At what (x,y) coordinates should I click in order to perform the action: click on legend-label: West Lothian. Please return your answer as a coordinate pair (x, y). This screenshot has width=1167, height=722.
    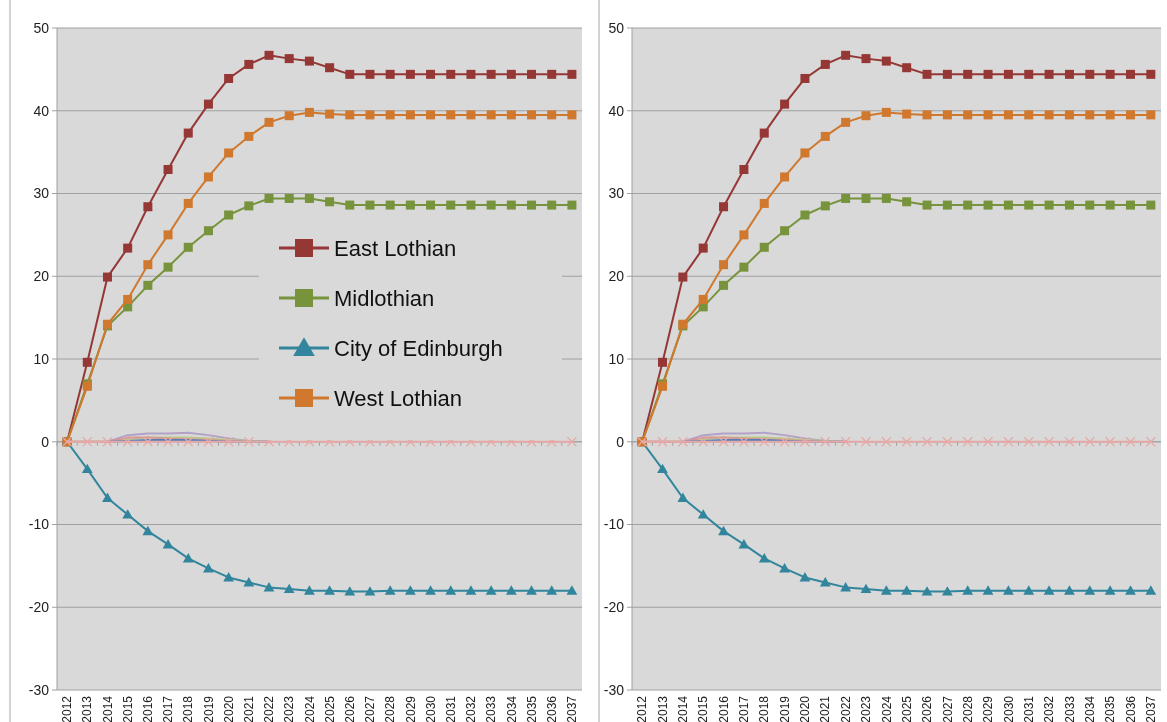
    Looking at the image, I should click on (398, 398).